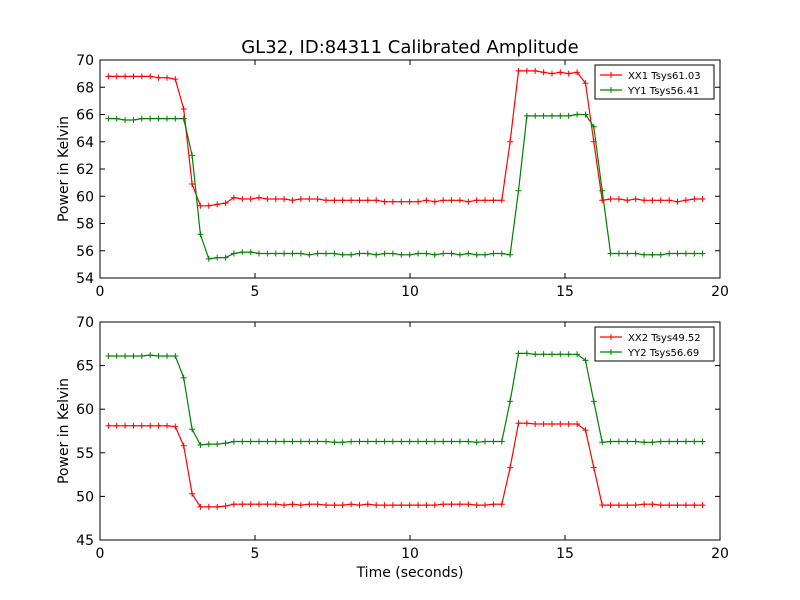  What do you see at coordinates (85, 225) in the screenshot?
I see `y-tick-label: 58` at bounding box center [85, 225].